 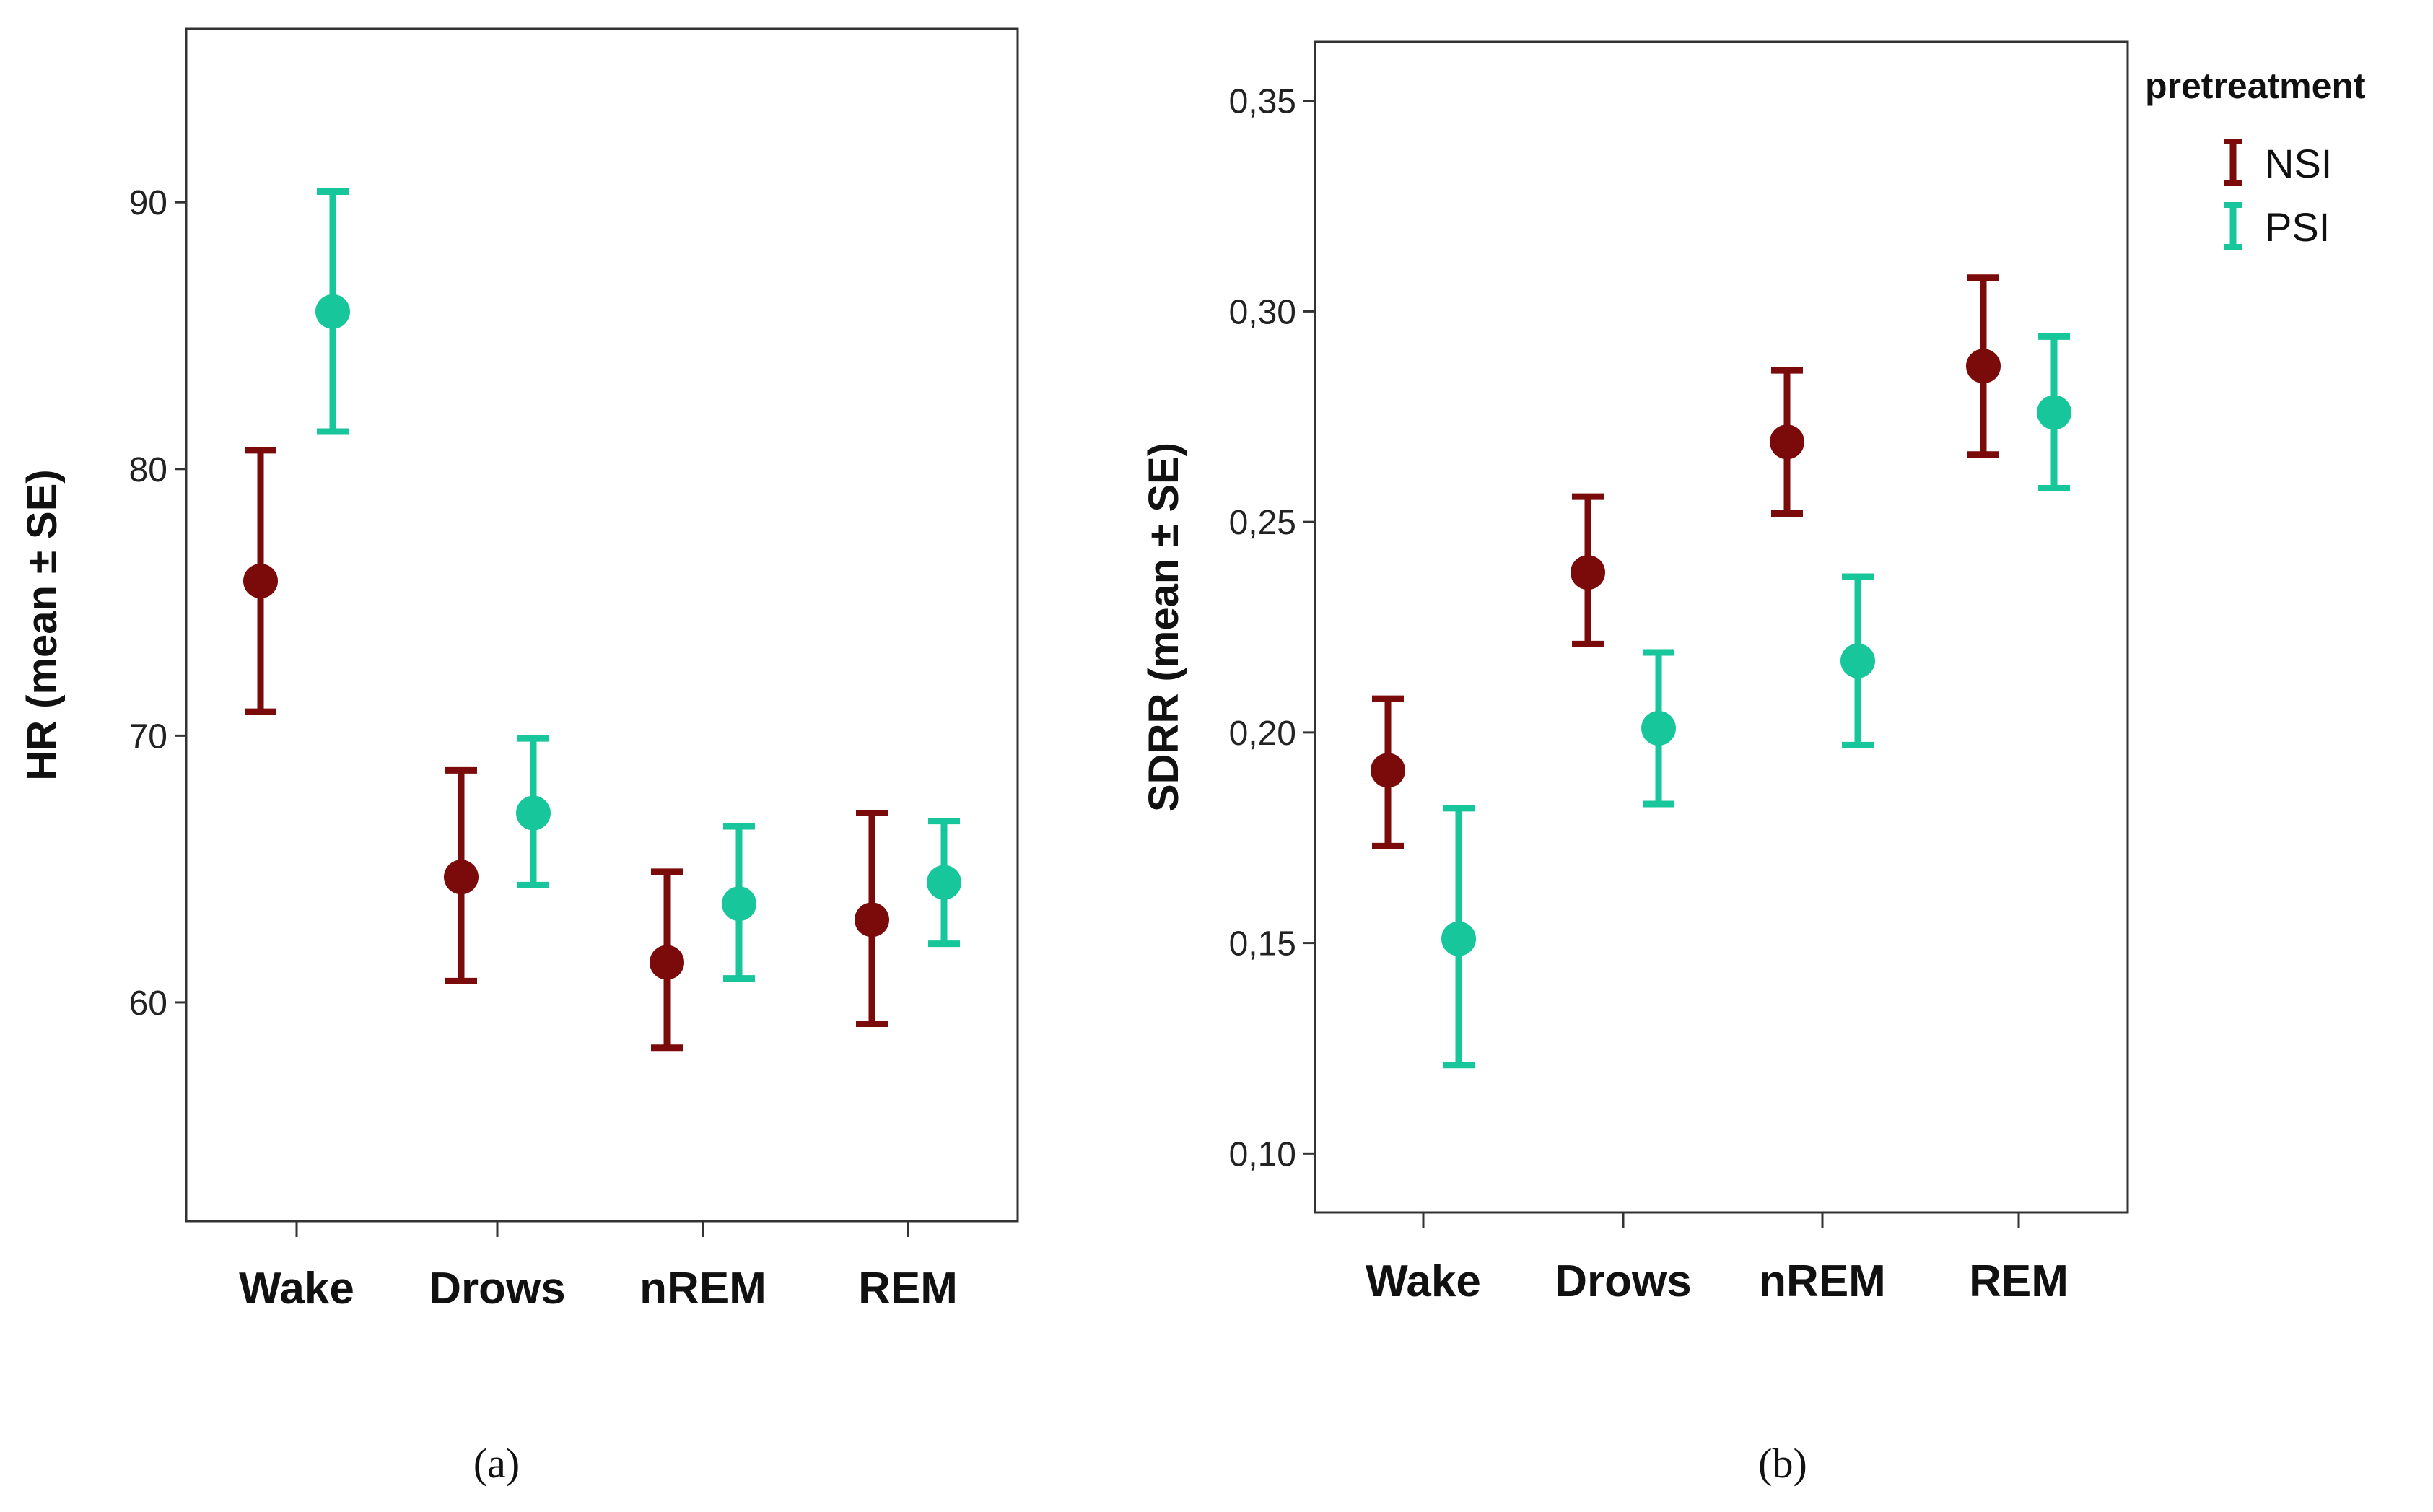 I want to click on y-tick-label: 80, so click(x=148, y=470).